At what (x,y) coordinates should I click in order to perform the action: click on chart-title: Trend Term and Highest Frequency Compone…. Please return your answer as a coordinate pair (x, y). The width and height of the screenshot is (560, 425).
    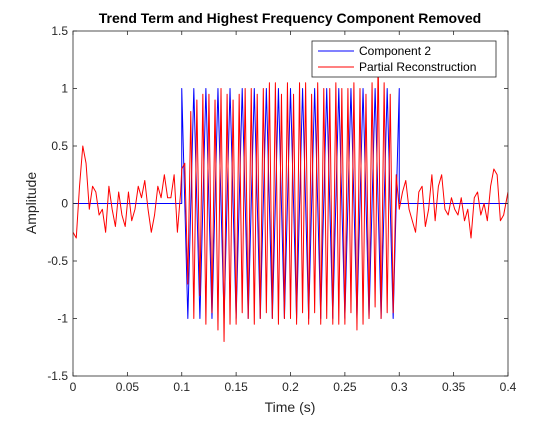
    Looking at the image, I should click on (290, 18).